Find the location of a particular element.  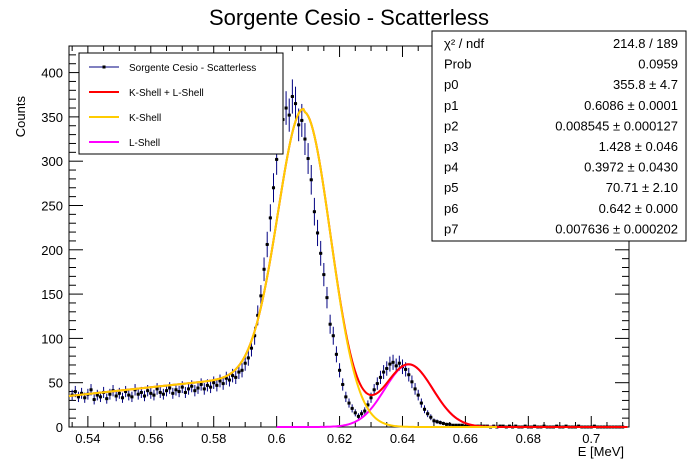

legend-label: K-Shell + L-Shell is located at coordinates (166, 93).